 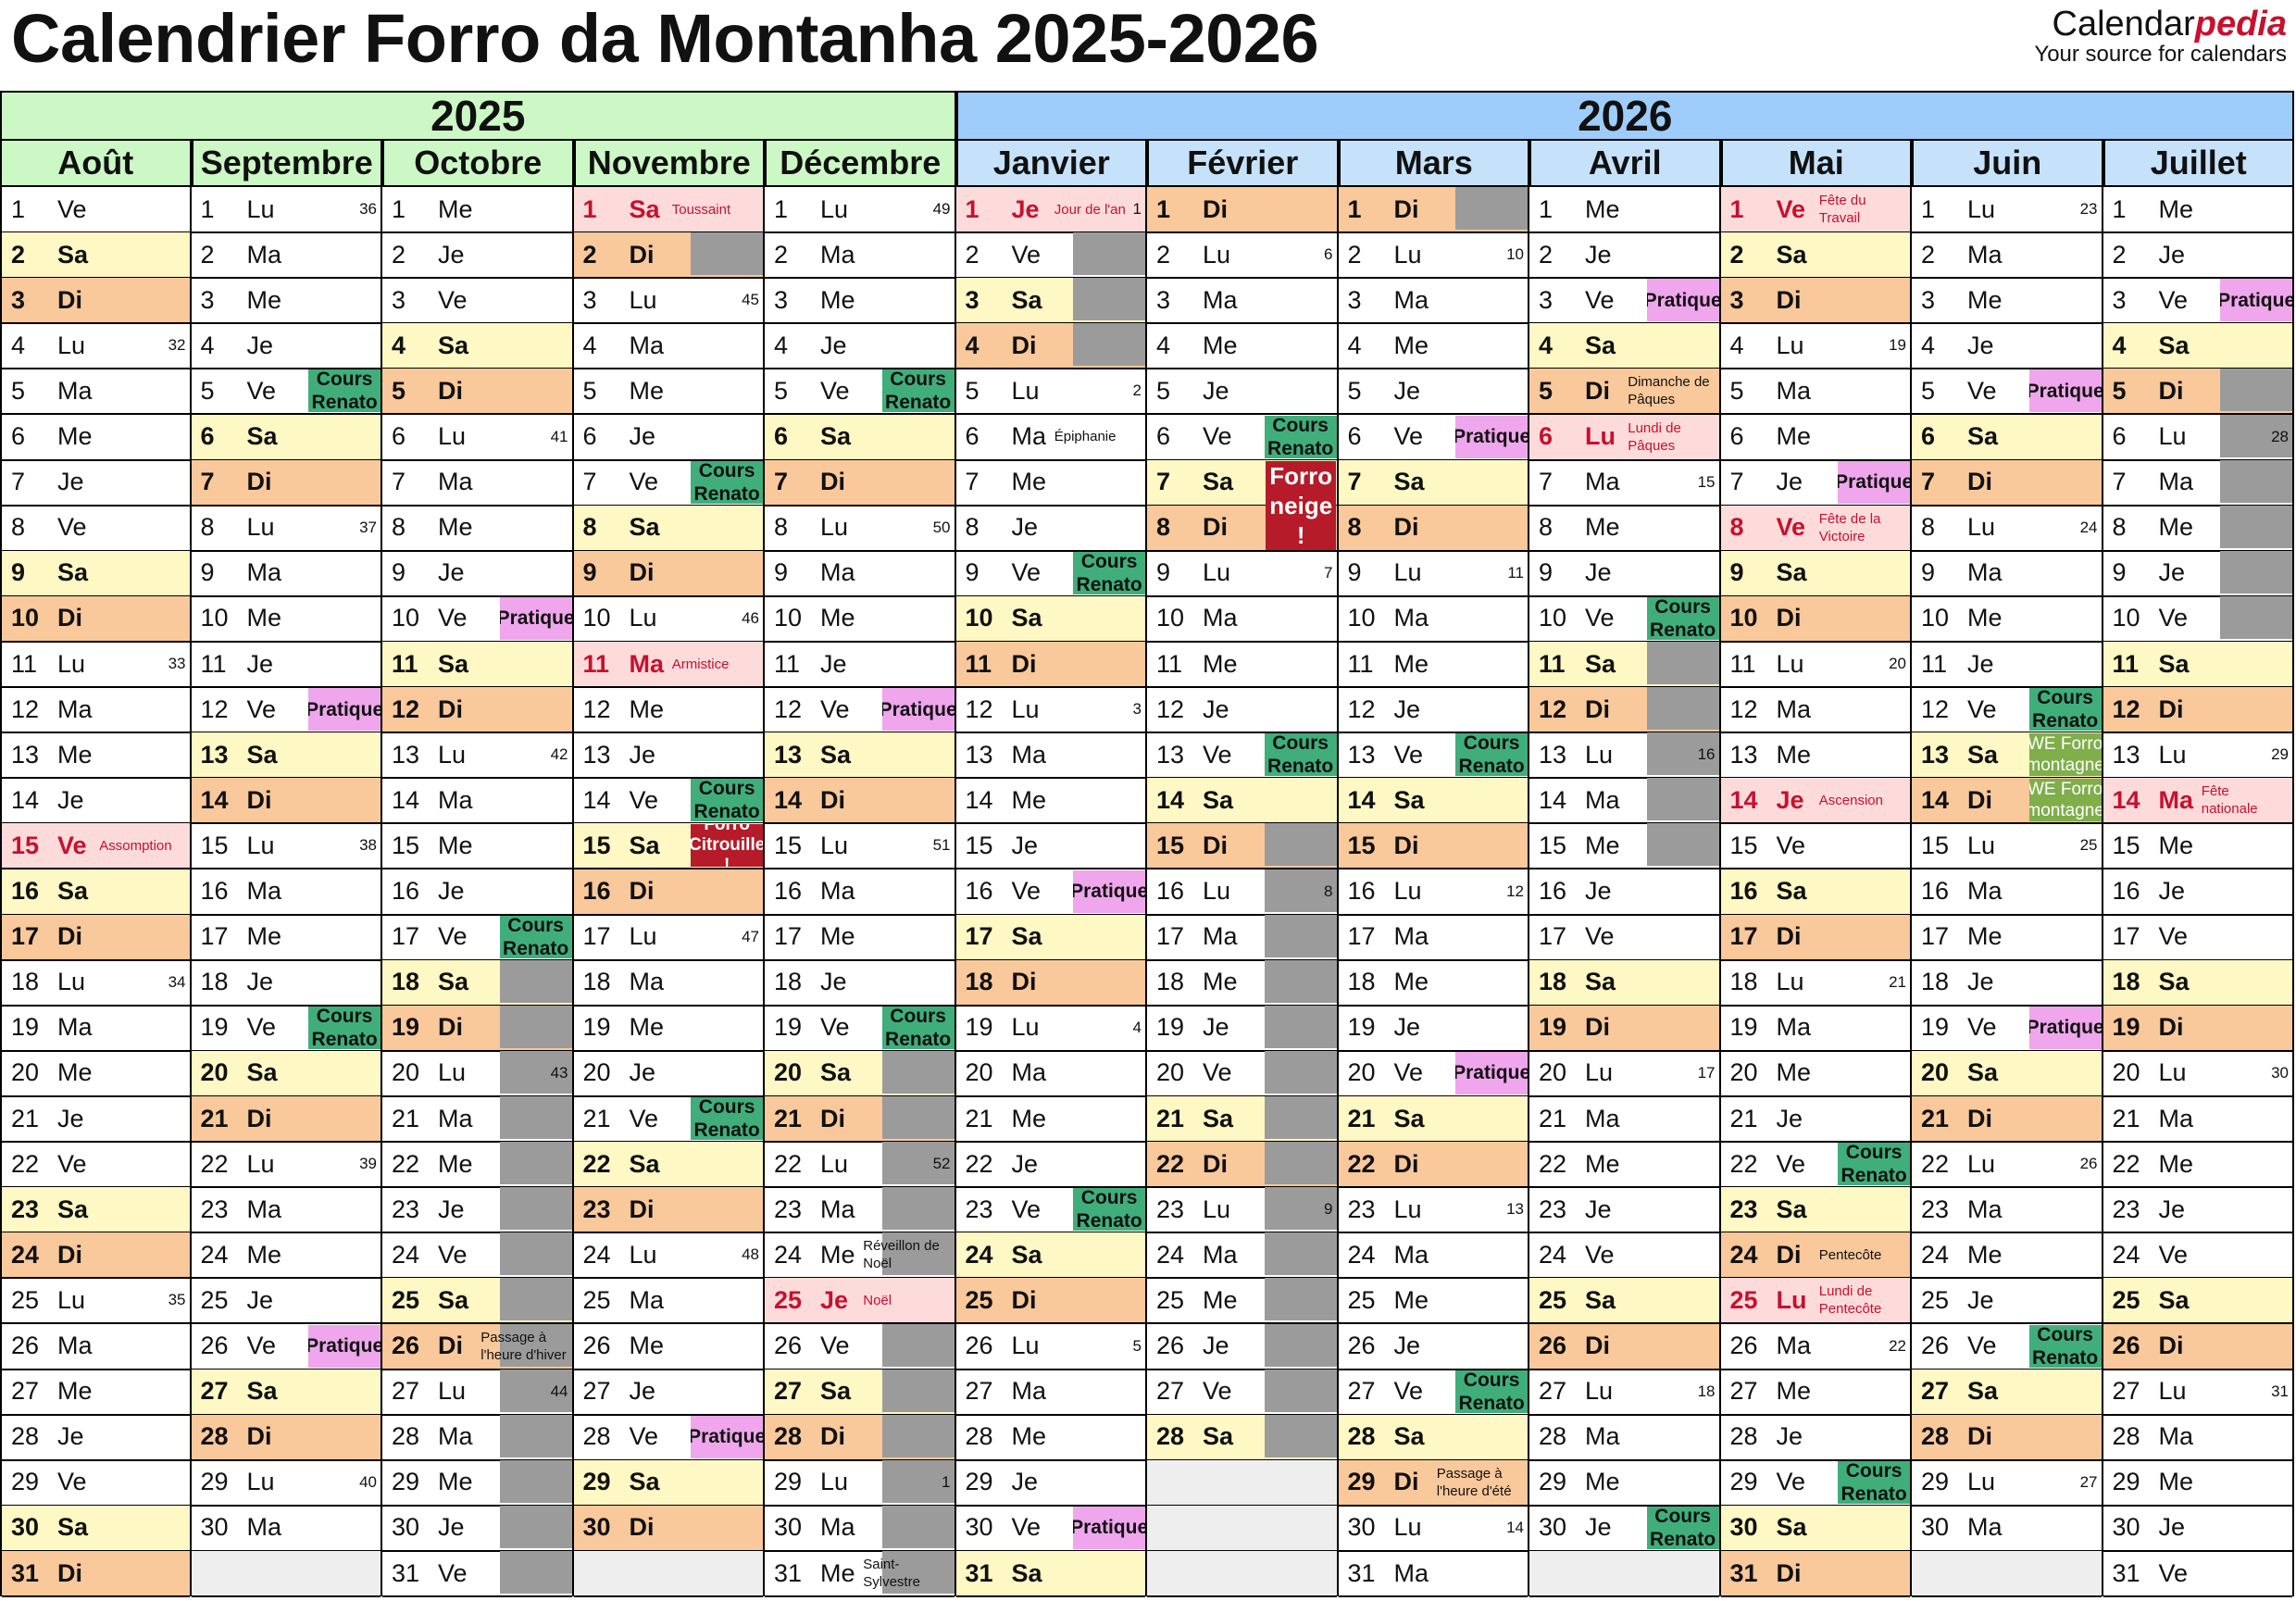 What do you see at coordinates (96, 256) in the screenshot?
I see `day-cell: 2 Sa` at bounding box center [96, 256].